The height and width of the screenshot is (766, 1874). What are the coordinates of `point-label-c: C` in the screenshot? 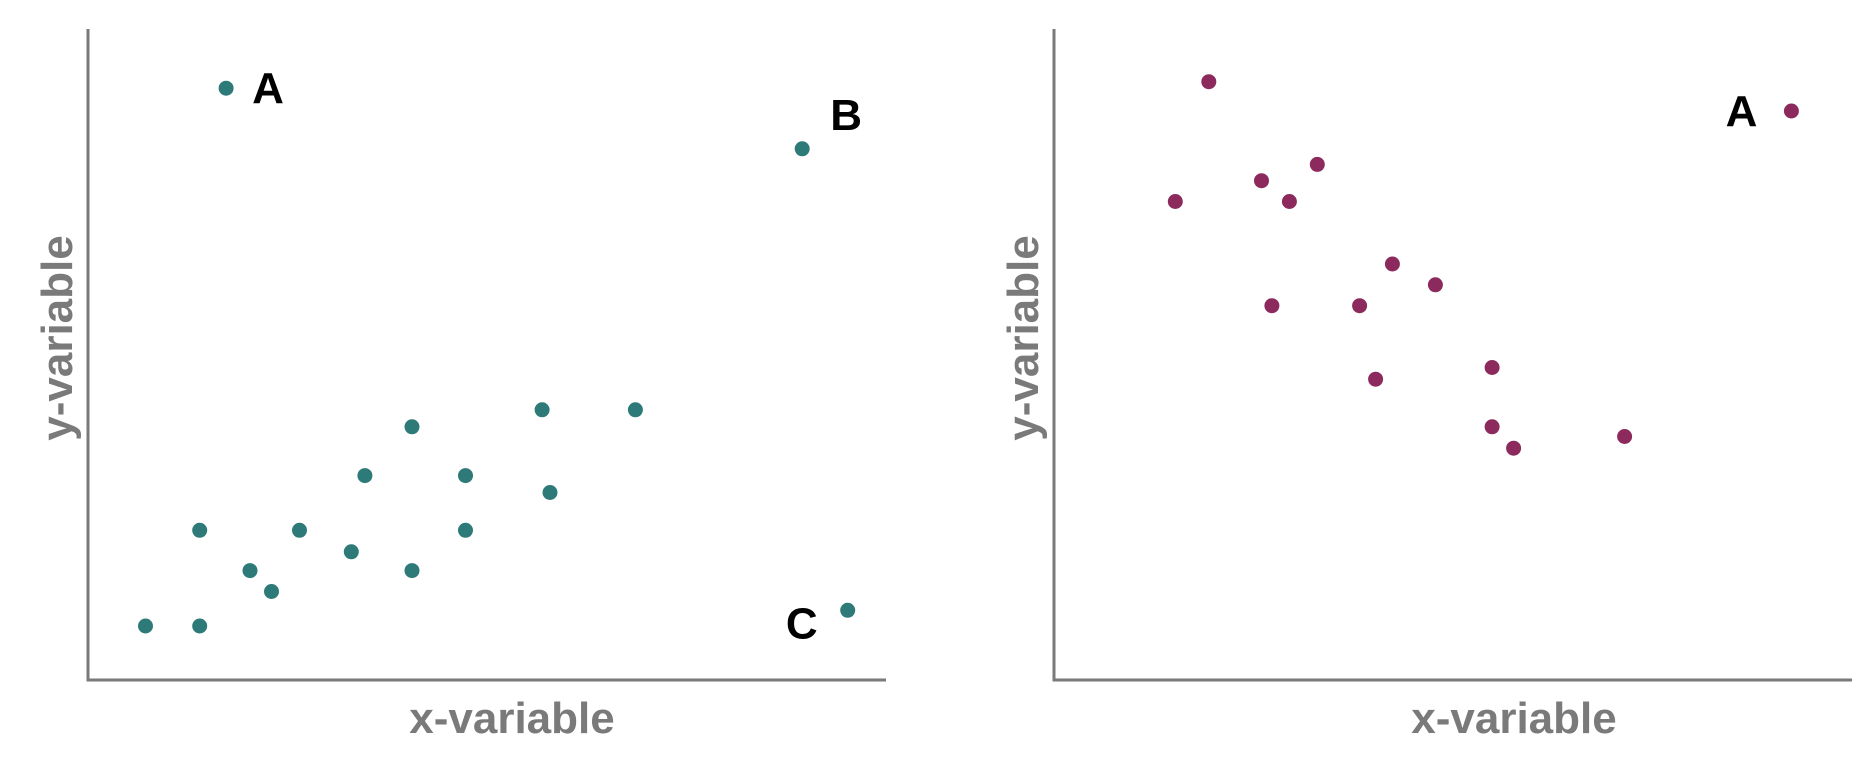 It's located at (802, 623).